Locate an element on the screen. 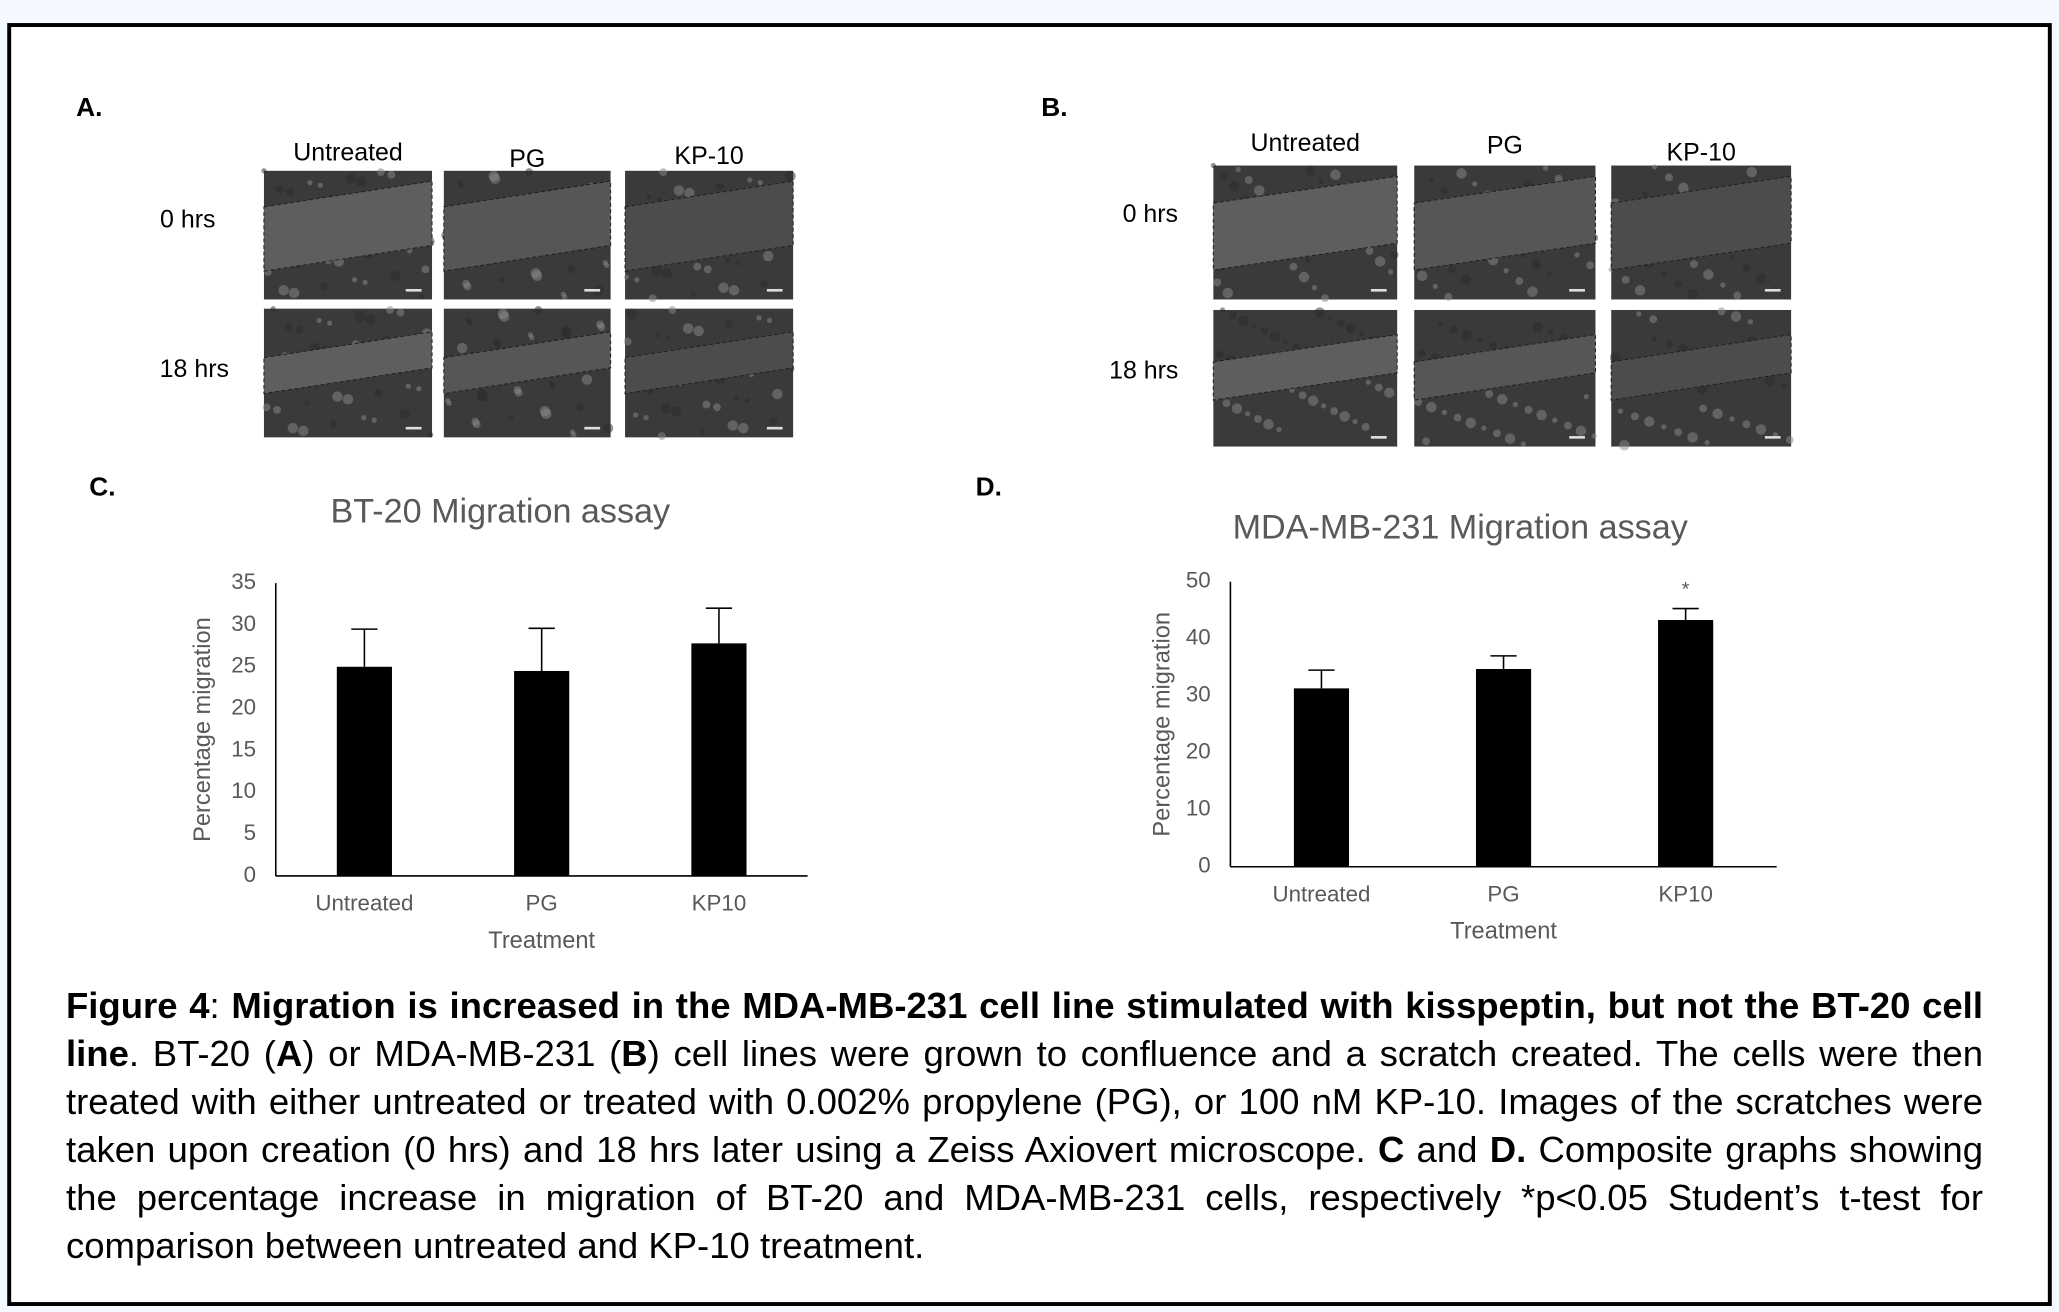 The width and height of the screenshot is (2059, 1312). y-tick-label: 15 is located at coordinates (243, 748).